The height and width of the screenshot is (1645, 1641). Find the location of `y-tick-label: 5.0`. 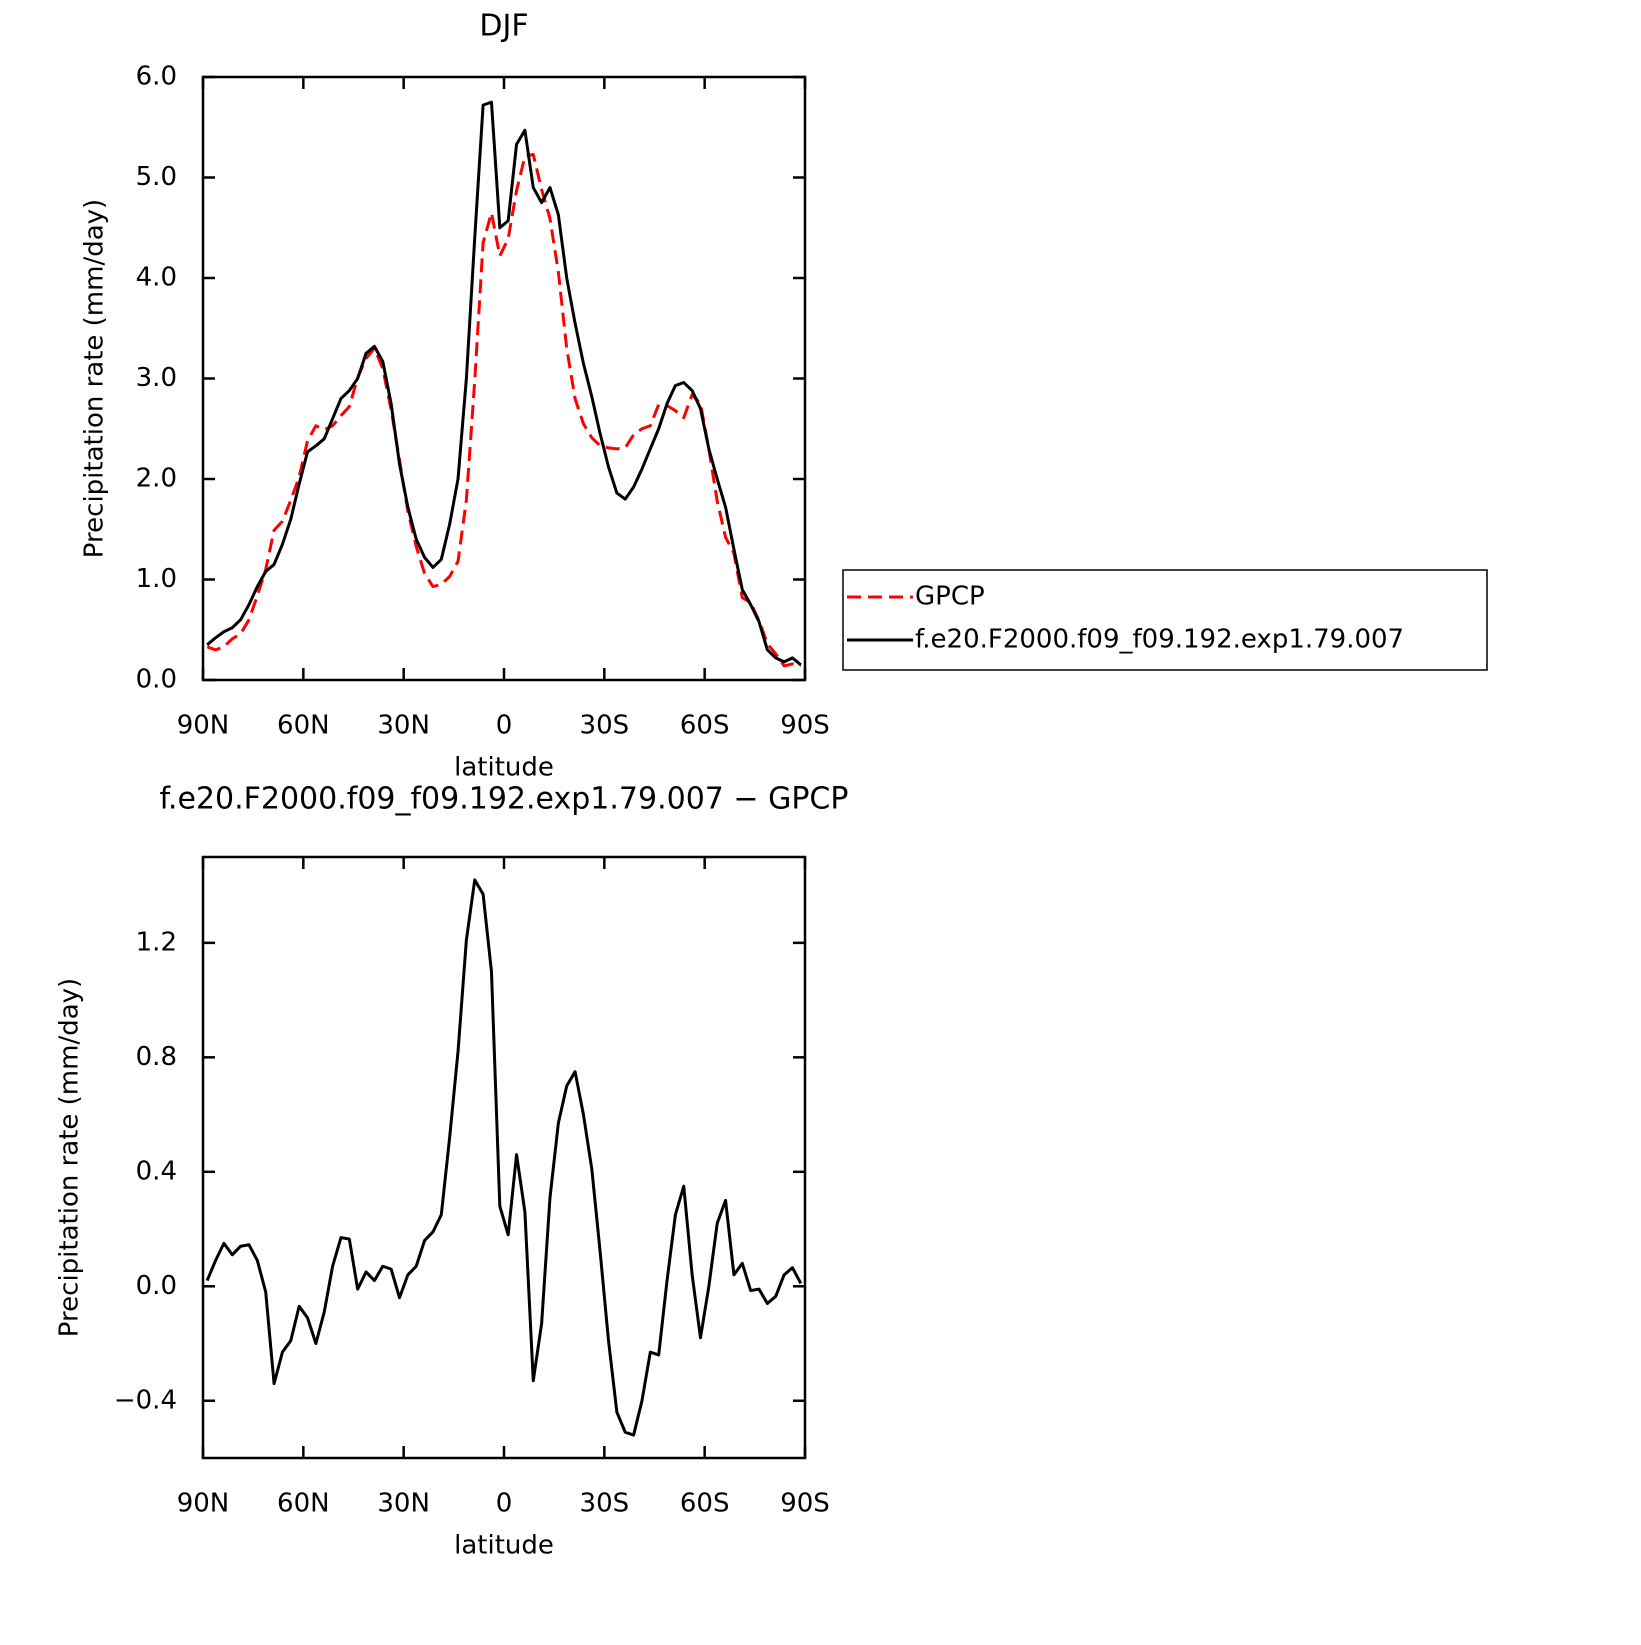

y-tick-label: 5.0 is located at coordinates (156, 177).